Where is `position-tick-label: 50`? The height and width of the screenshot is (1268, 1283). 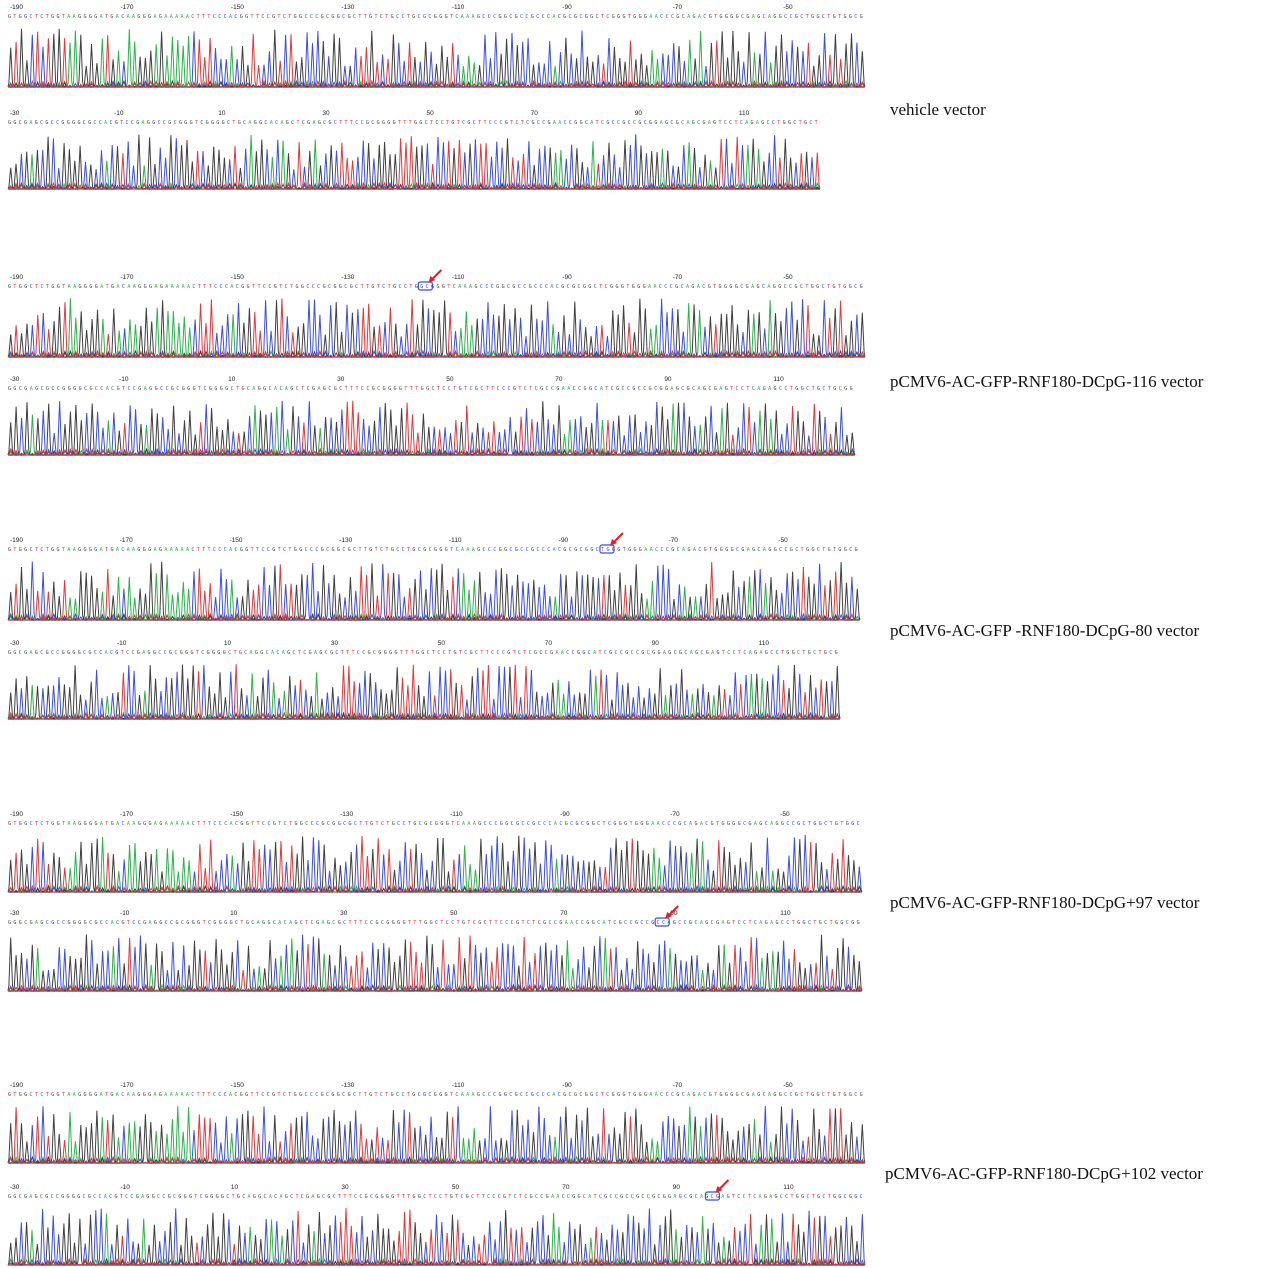 position-tick-label: 50 is located at coordinates (450, 379).